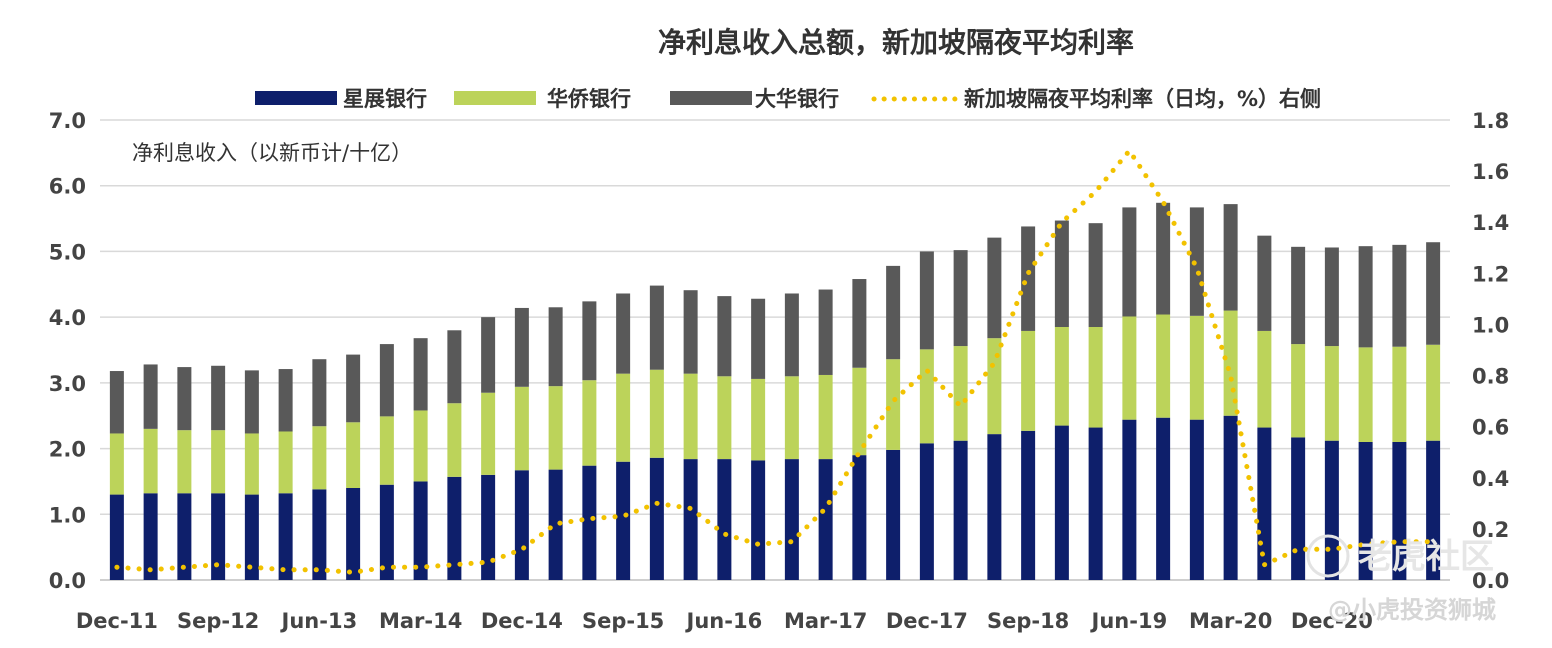  I want to click on y-tick-label: 7.0, so click(67, 121).